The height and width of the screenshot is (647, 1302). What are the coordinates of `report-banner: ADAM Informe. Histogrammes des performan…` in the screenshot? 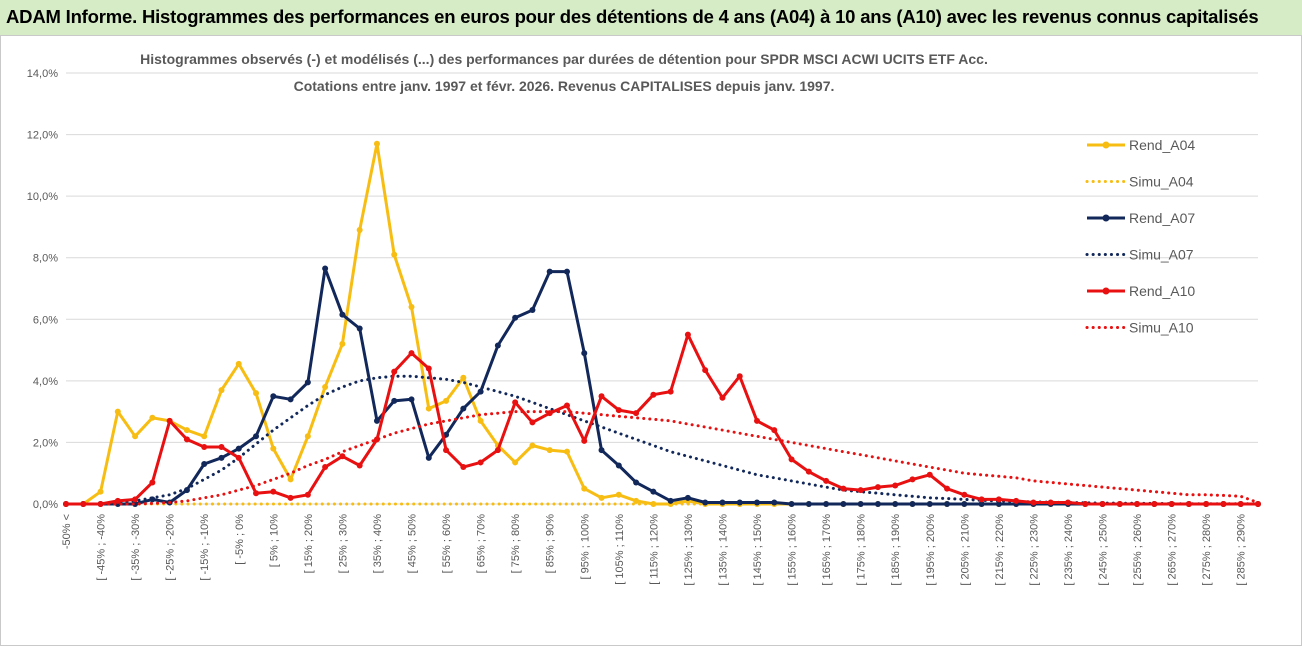 It's located at (651, 18).